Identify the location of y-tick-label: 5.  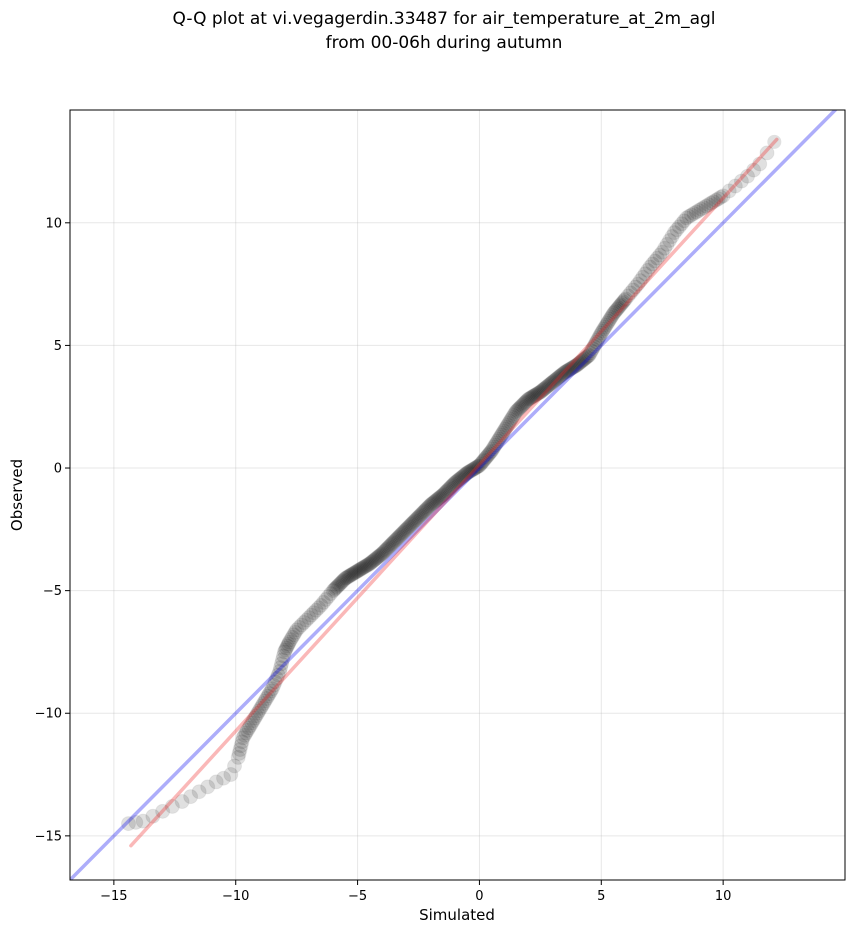
(58, 346).